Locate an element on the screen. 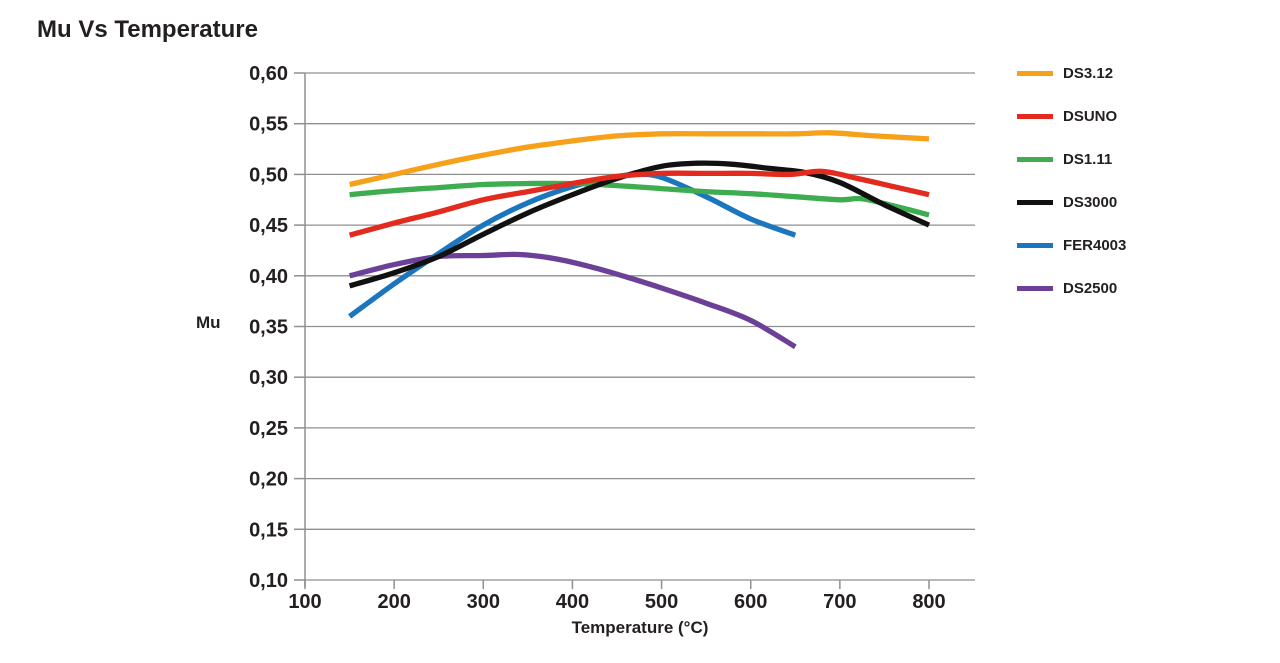  legend-item-DSUNO: DSUNO is located at coordinates (1071, 116).